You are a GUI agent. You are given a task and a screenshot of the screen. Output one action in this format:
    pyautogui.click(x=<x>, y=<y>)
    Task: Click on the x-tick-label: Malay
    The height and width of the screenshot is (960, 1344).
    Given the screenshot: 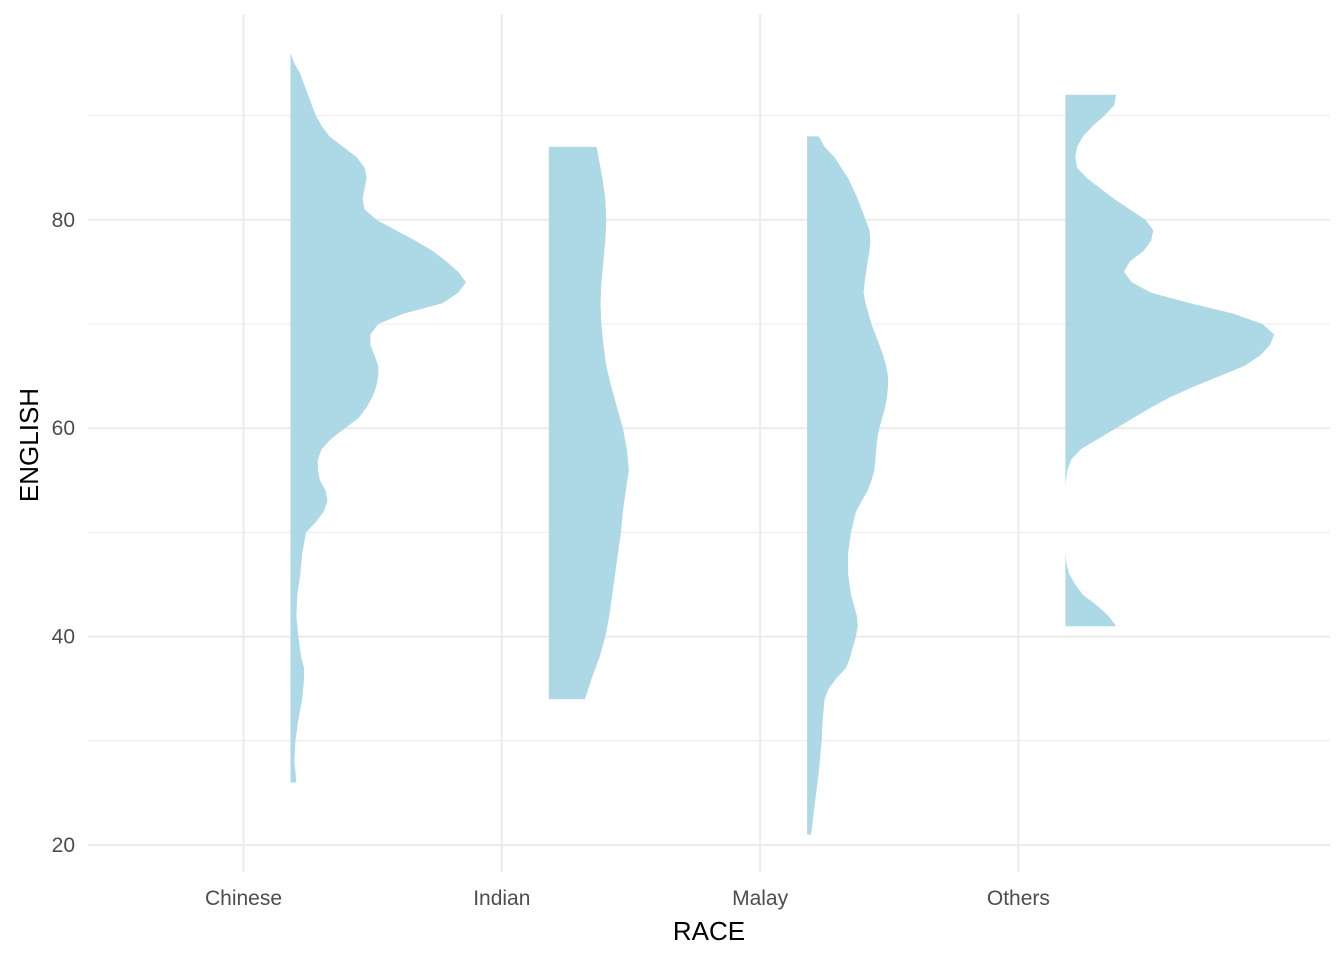 What is the action you would take?
    pyautogui.click(x=760, y=898)
    